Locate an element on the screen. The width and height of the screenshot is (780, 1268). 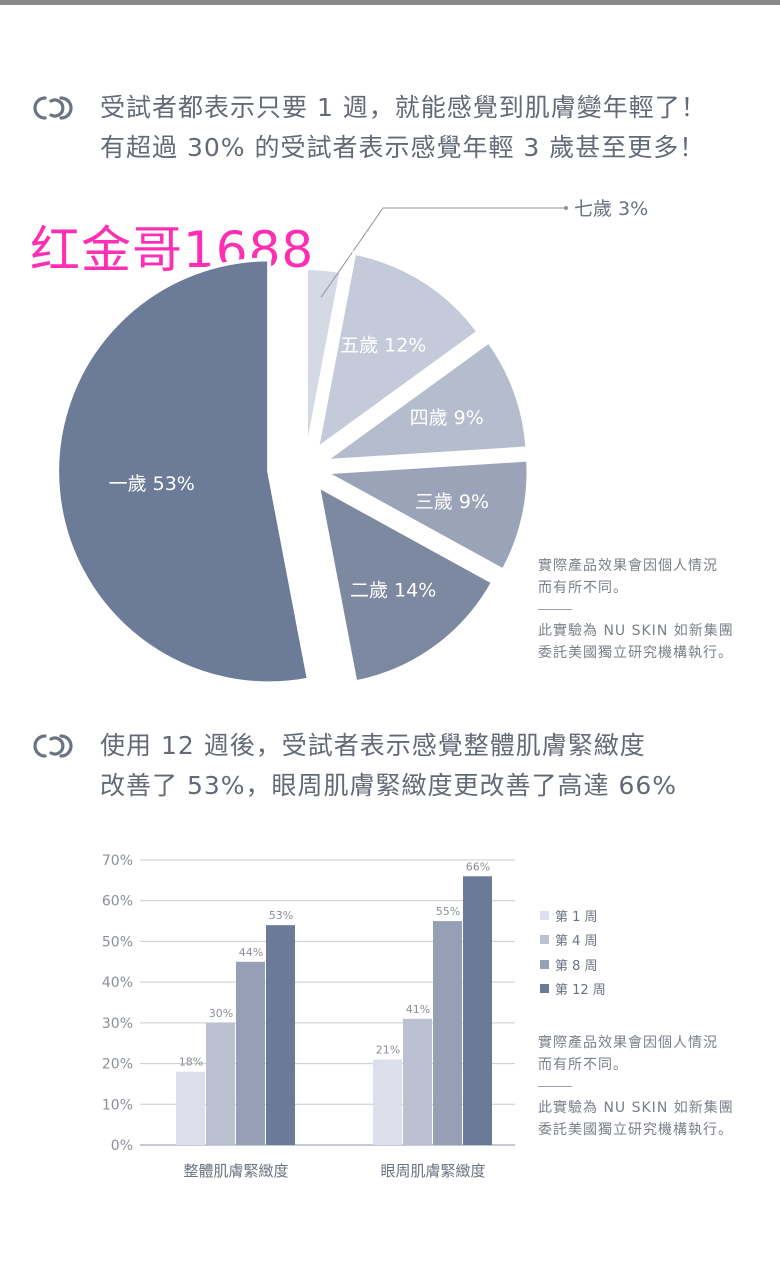
y-tick-label: 40% is located at coordinates (117, 983).